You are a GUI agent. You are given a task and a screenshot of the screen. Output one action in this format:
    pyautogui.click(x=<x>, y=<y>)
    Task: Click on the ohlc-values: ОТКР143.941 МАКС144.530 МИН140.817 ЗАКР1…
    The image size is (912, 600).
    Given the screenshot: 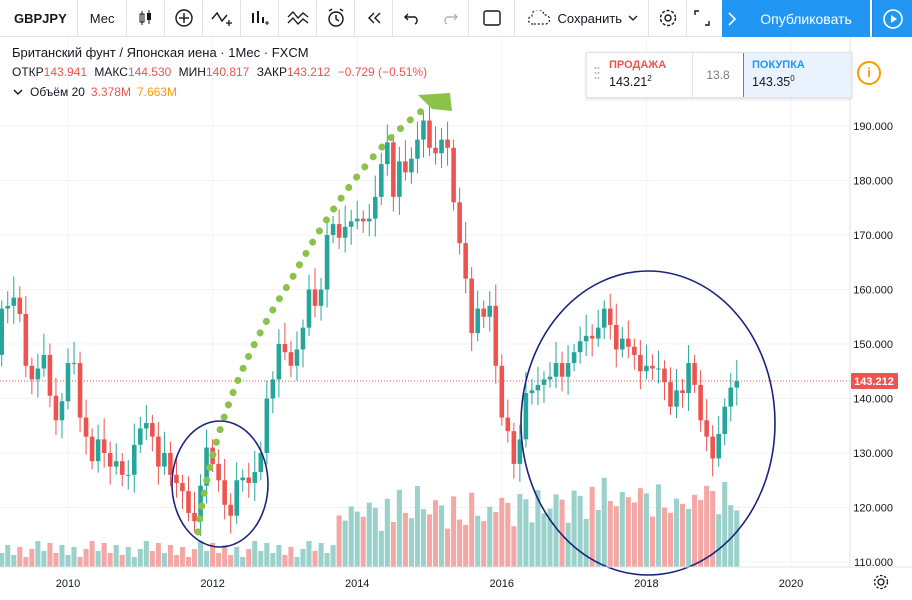 What is the action you would take?
    pyautogui.click(x=219, y=72)
    